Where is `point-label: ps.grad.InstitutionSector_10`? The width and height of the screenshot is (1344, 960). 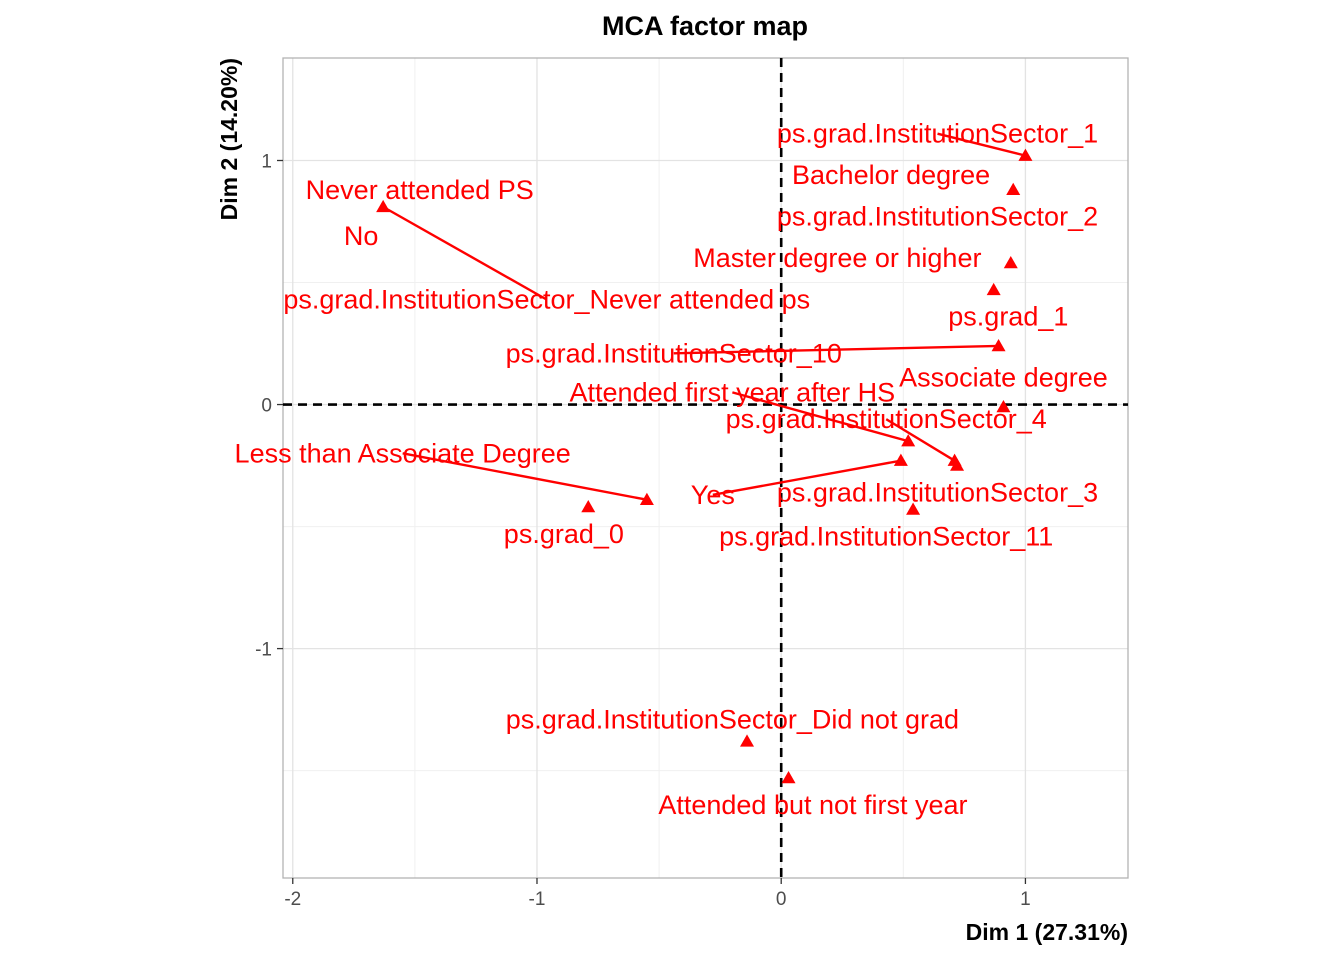 point-label: ps.grad.InstitutionSector_10 is located at coordinates (674, 353).